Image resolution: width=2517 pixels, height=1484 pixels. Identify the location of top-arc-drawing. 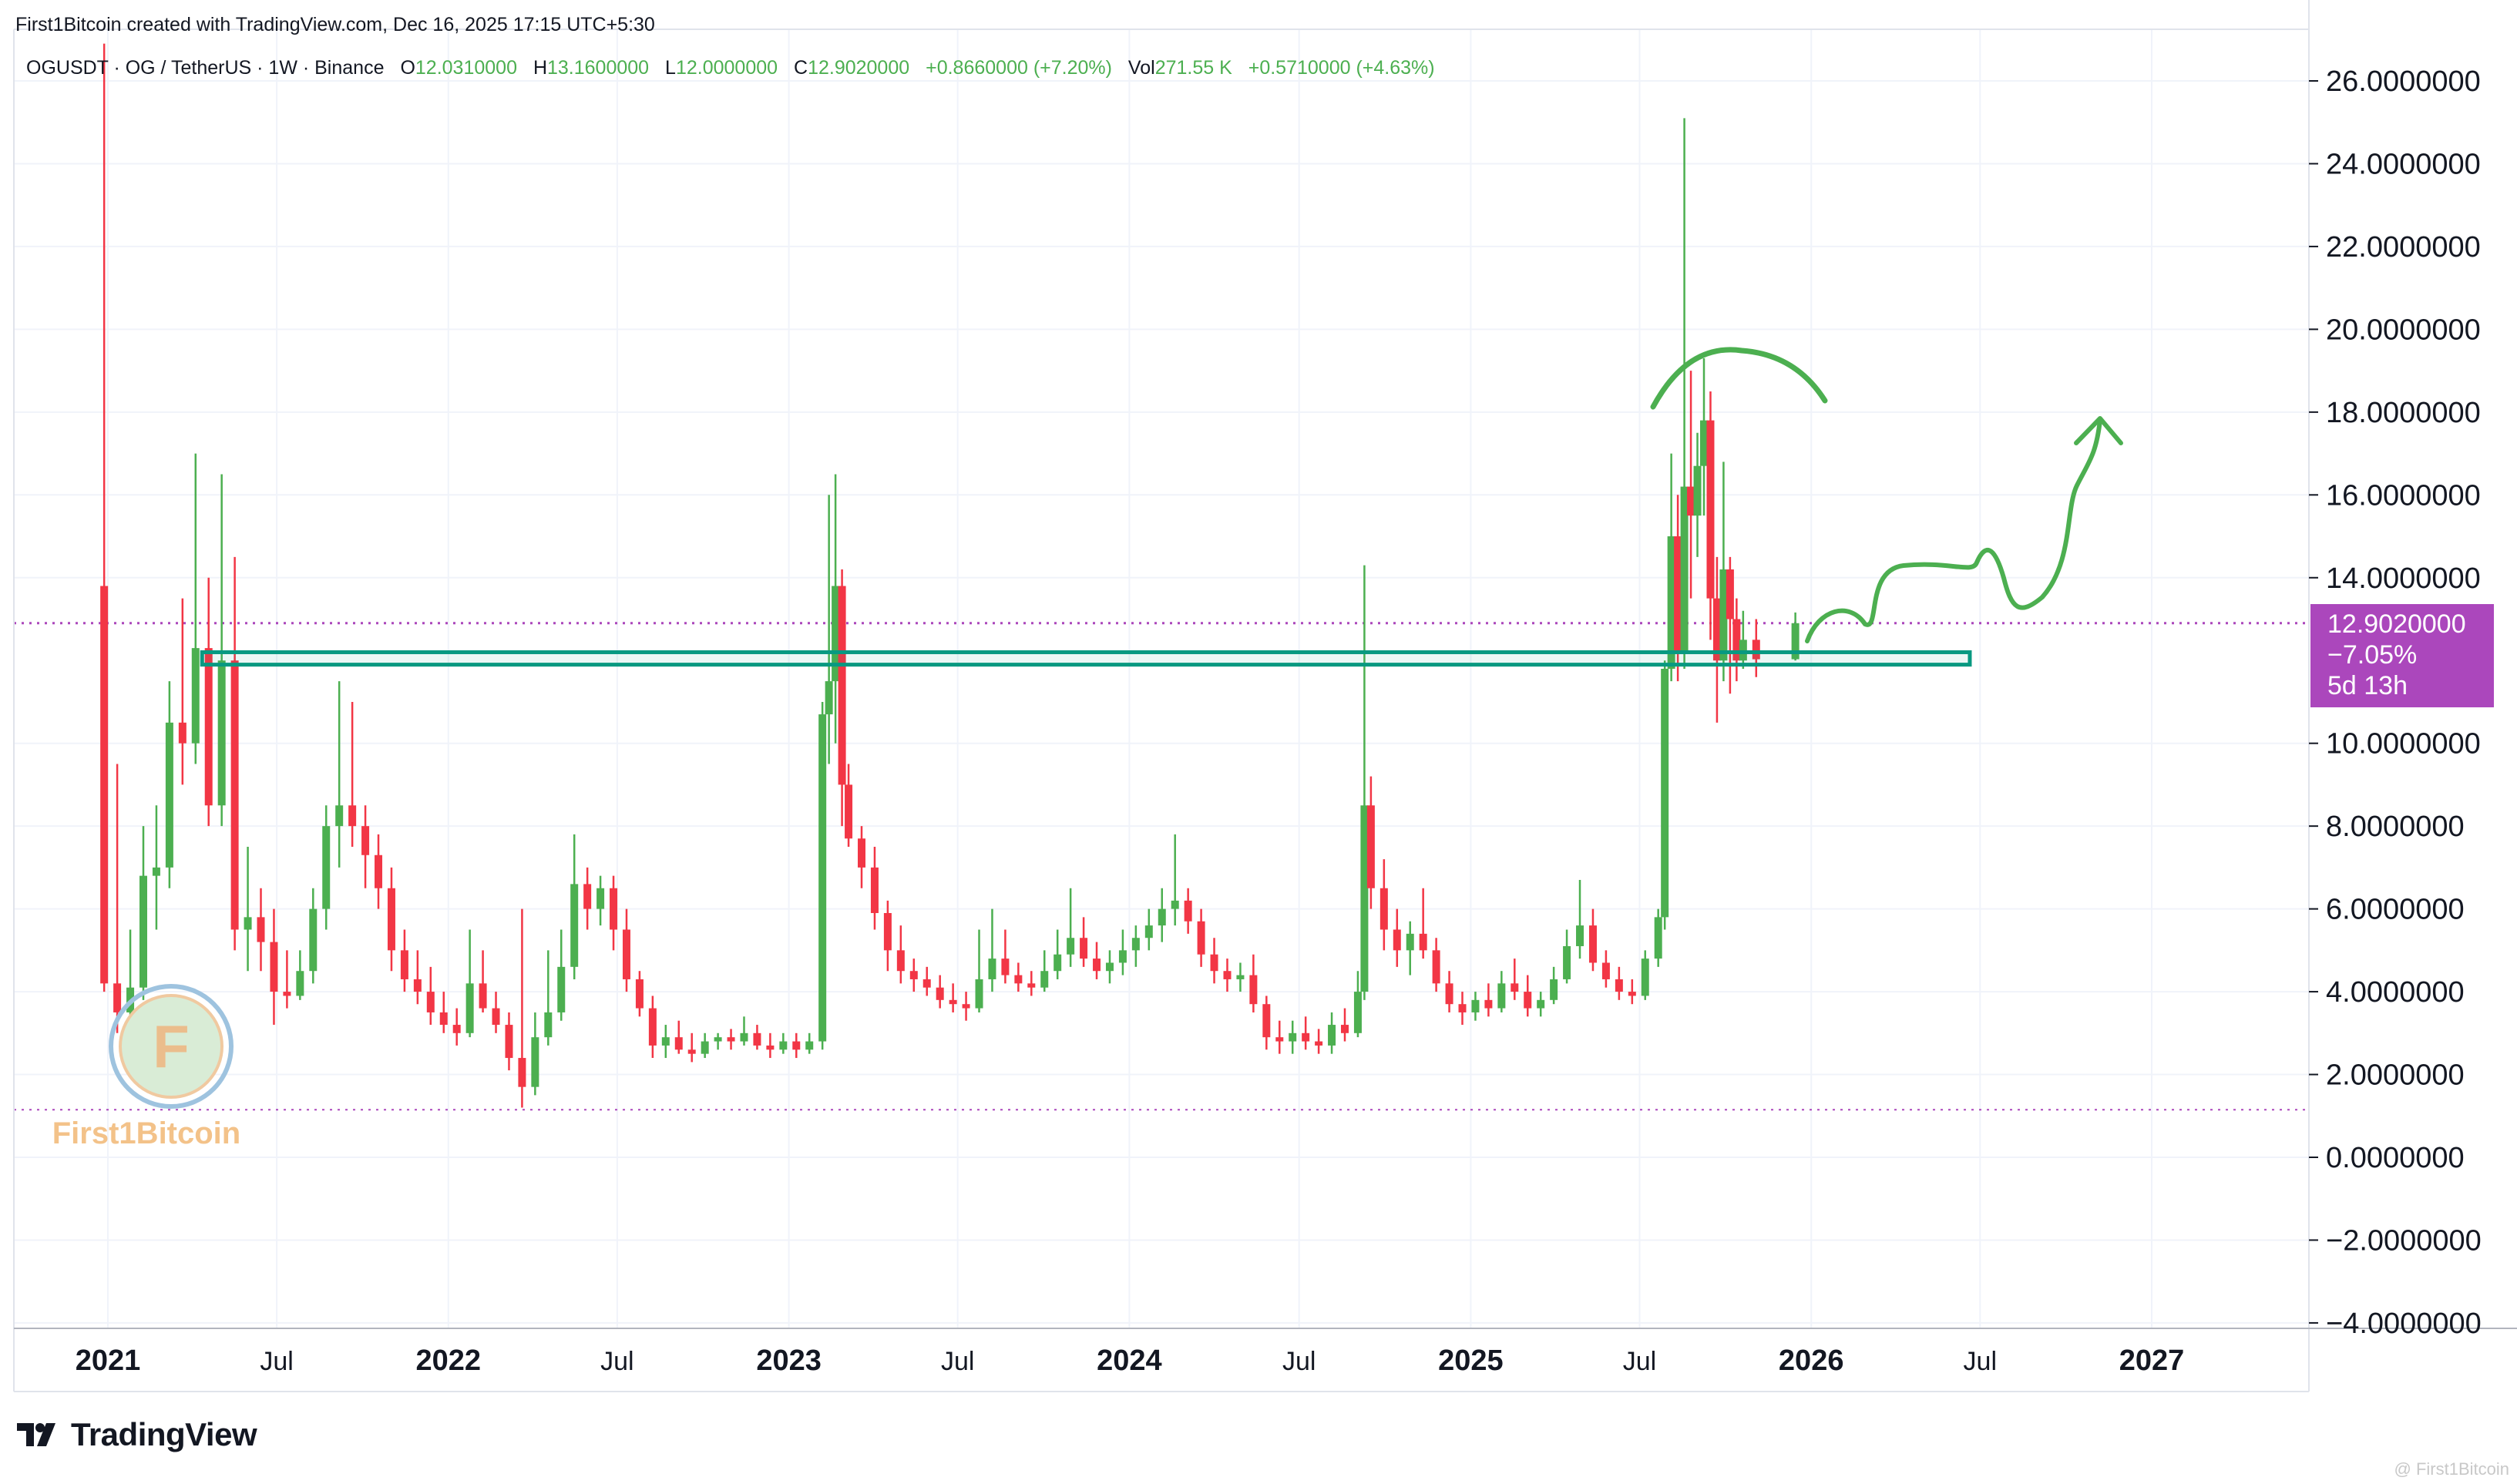
(1739, 378).